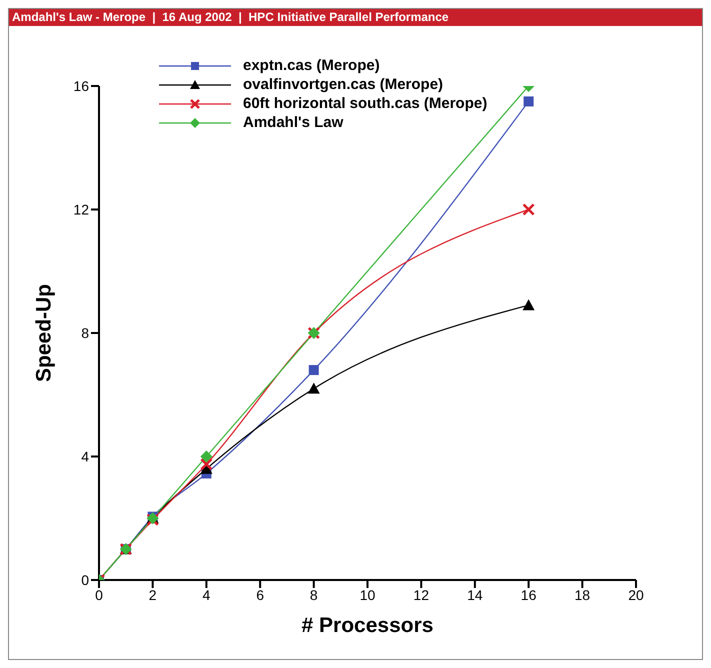  I want to click on x-tick-label: 0, so click(99, 594).